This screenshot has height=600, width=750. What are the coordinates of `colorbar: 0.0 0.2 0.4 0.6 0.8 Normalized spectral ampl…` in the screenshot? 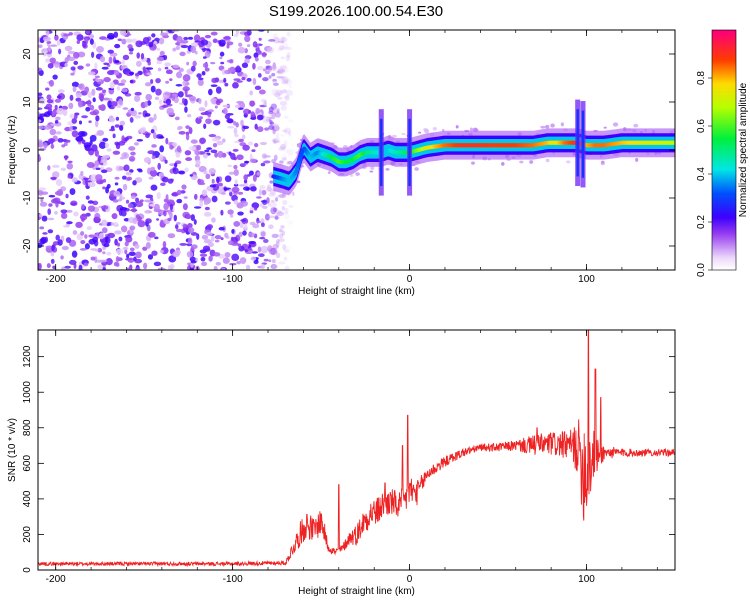 It's located at (722, 153).